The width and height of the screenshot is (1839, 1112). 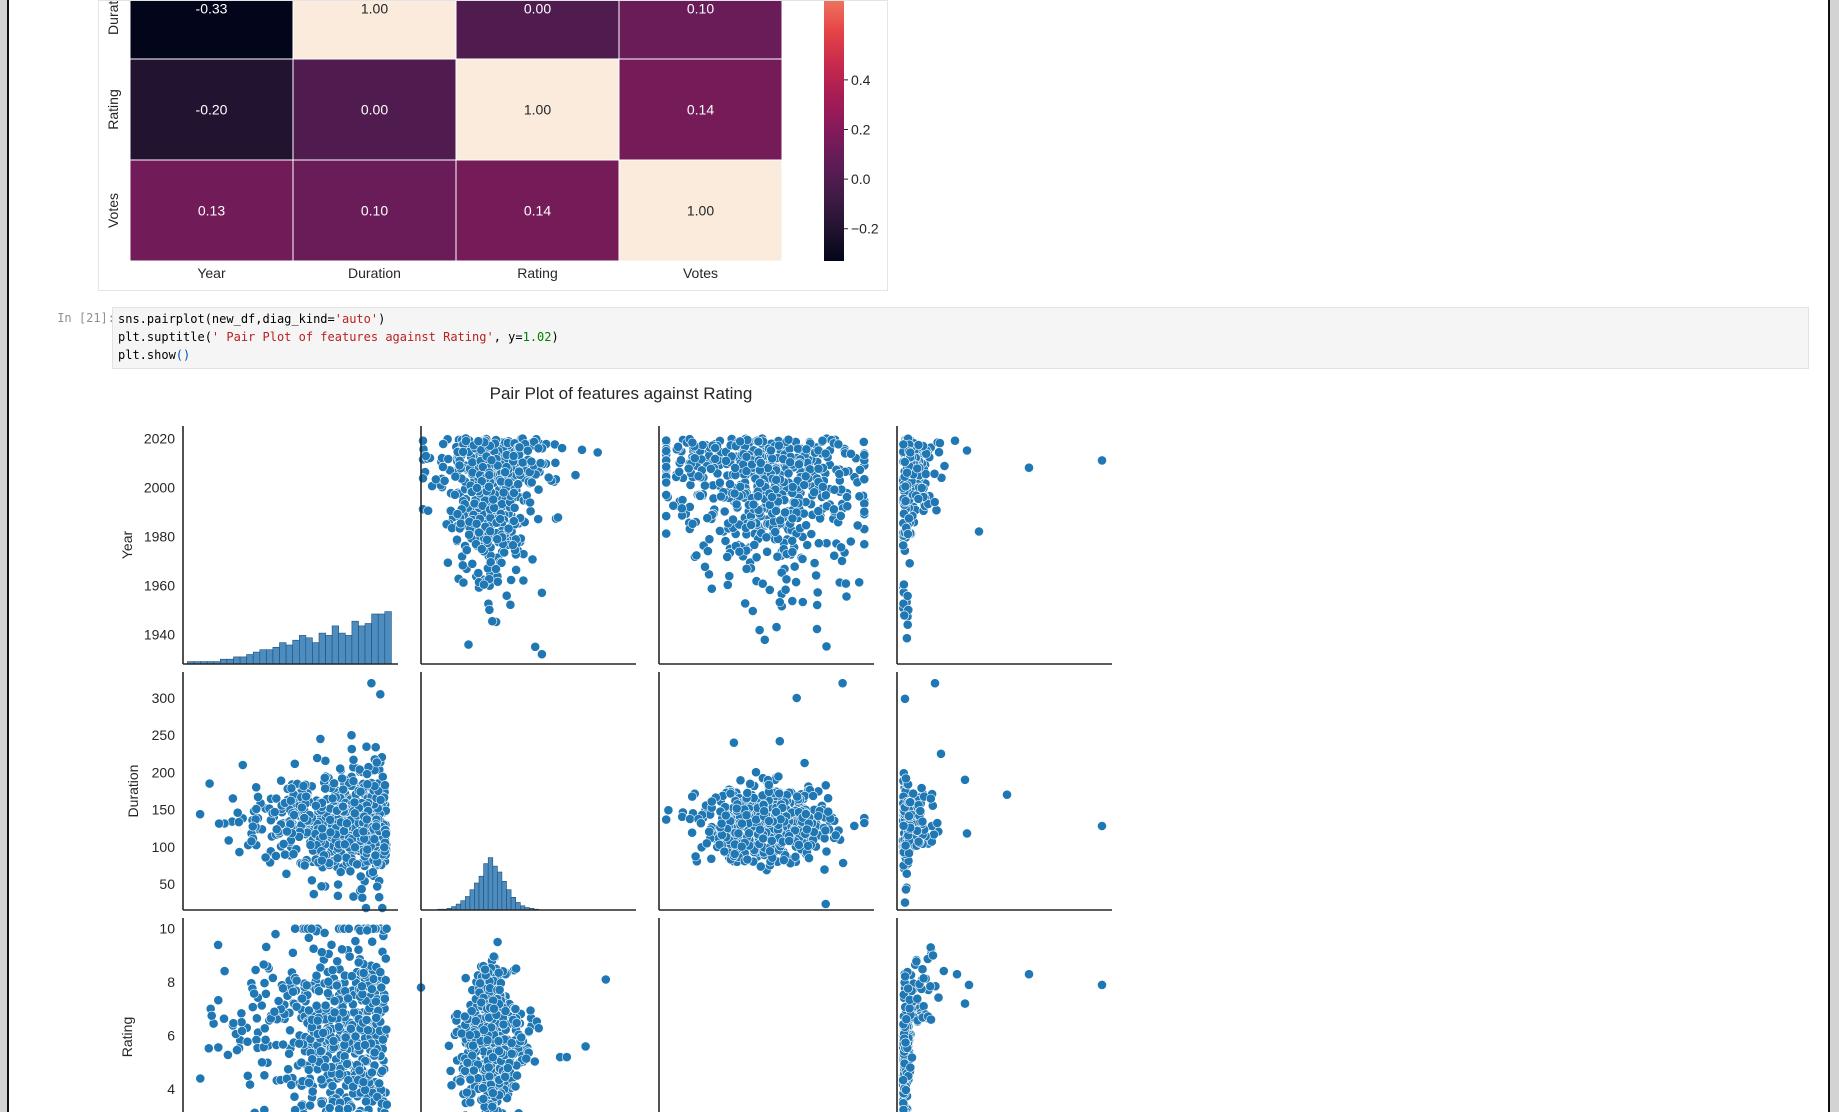 I want to click on y-tick-label: 4, so click(x=171, y=1089).